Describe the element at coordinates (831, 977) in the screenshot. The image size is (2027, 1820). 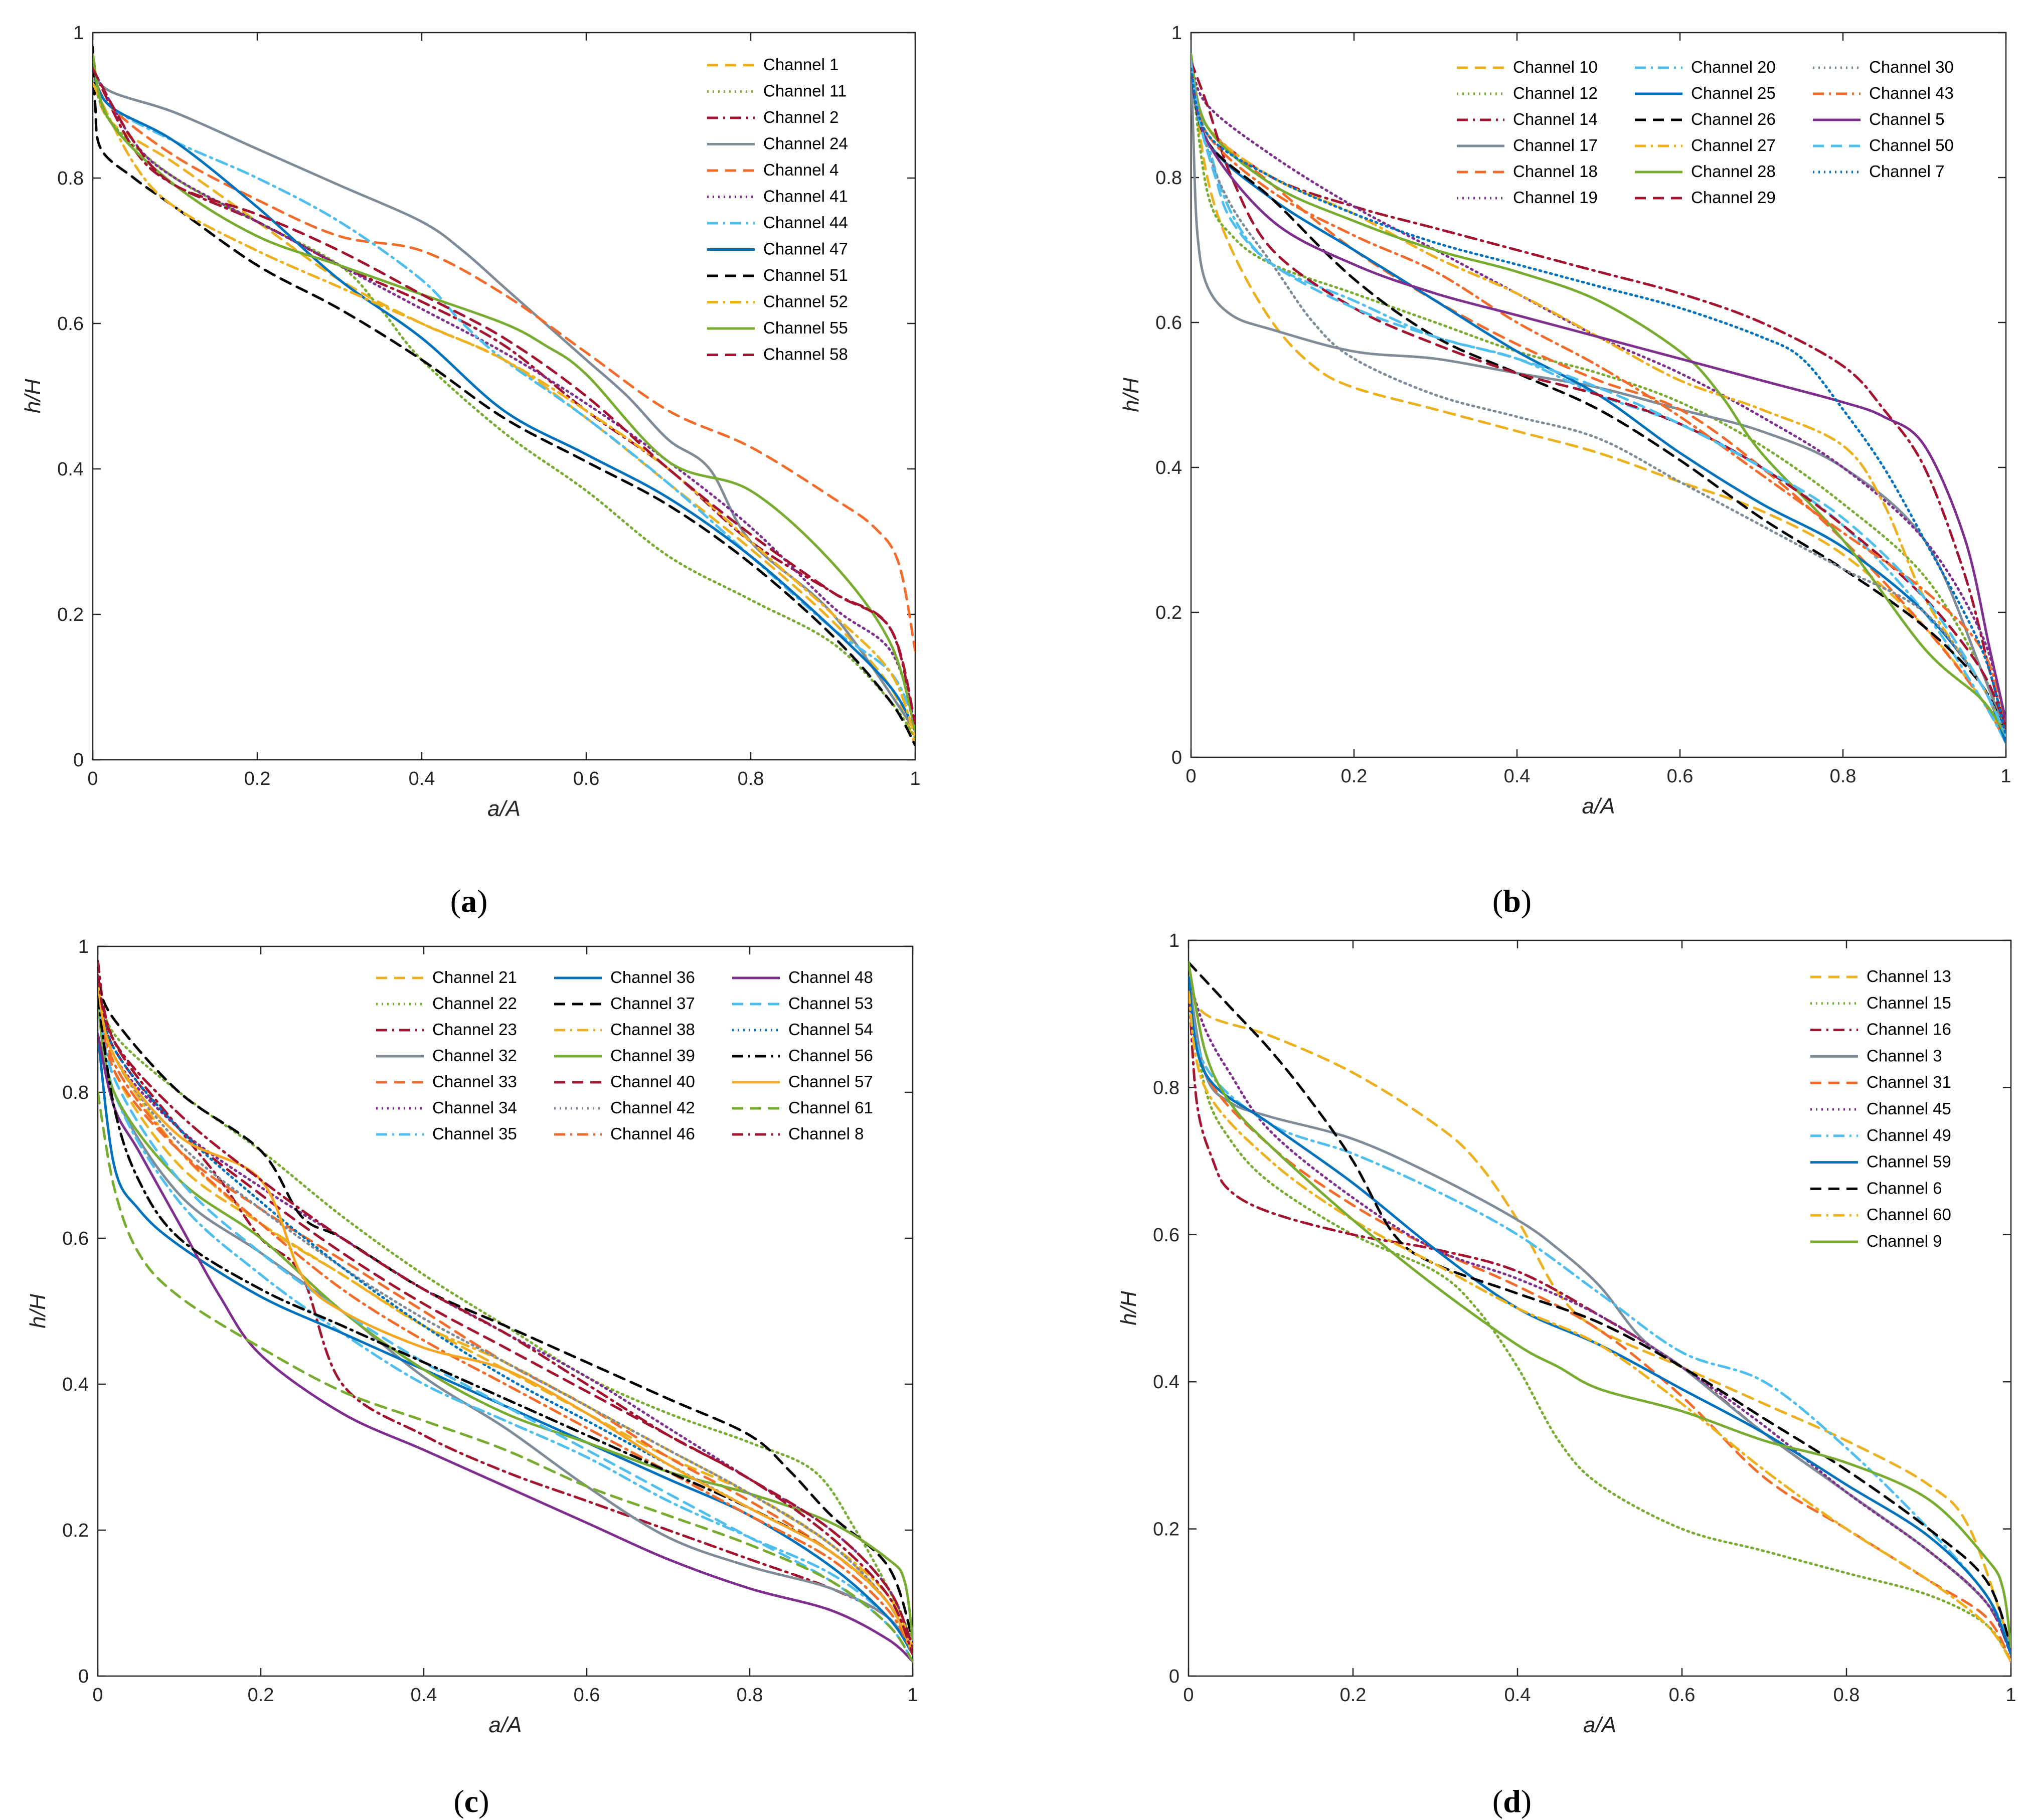
I see `legend-label: Channel 48` at that location.